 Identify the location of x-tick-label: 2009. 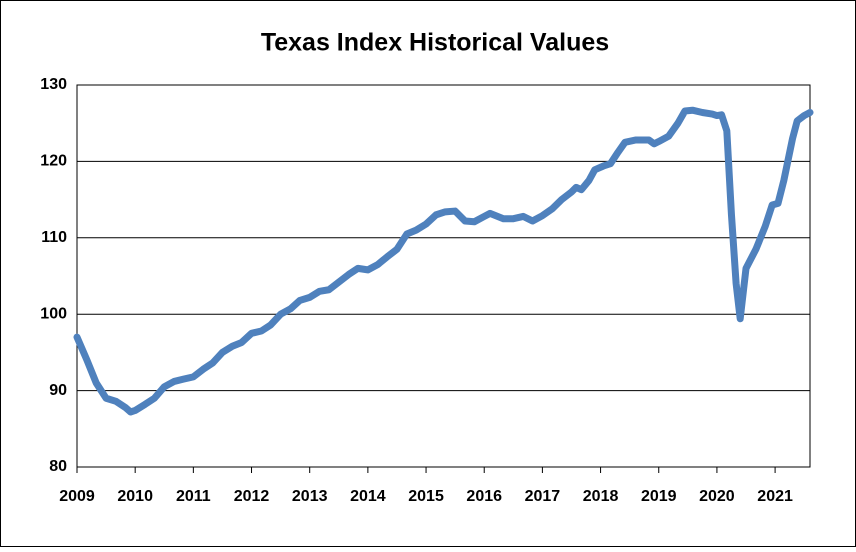
(77, 496).